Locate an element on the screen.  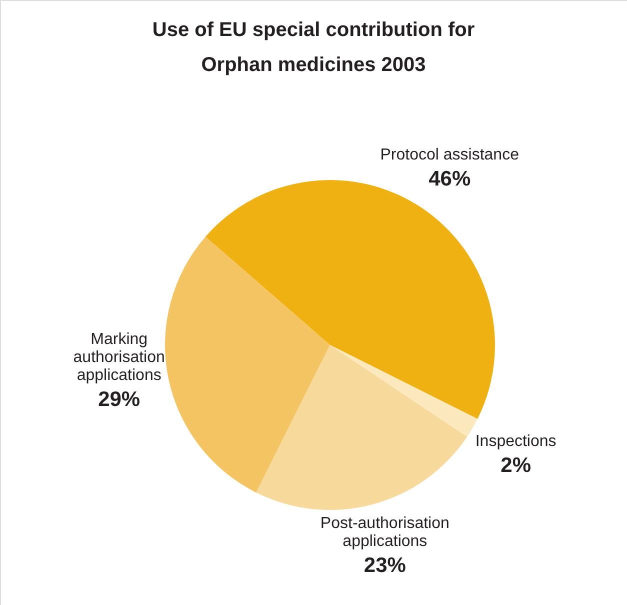
data-label: 46% is located at coordinates (449, 178).